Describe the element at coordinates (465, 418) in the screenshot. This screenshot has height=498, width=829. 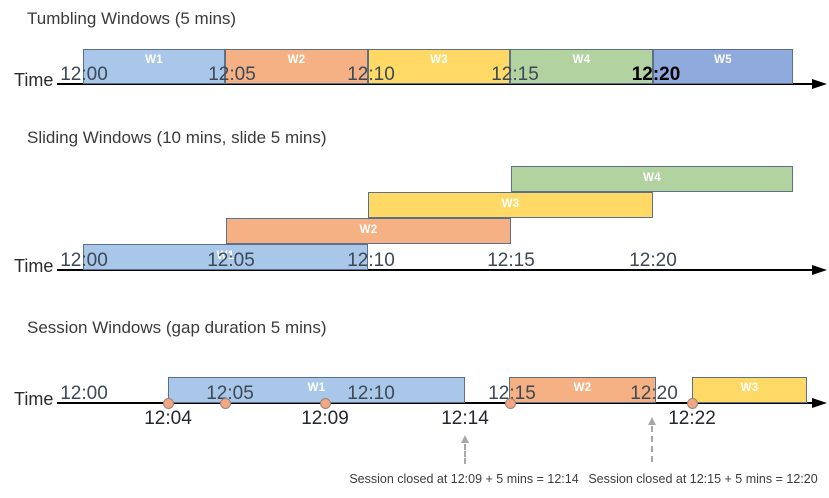
I see `event-time-label: 12:14` at that location.